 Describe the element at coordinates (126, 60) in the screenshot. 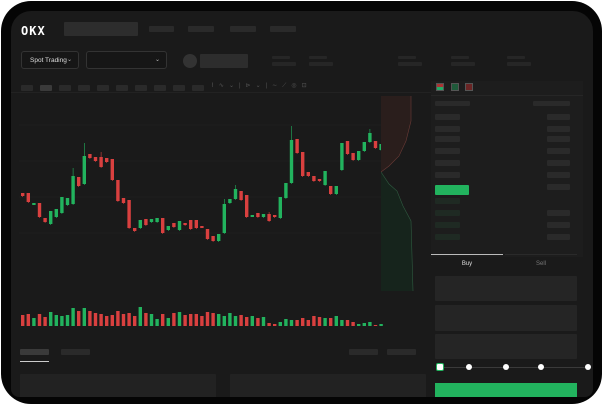

I see `pair-select: ⌄` at that location.